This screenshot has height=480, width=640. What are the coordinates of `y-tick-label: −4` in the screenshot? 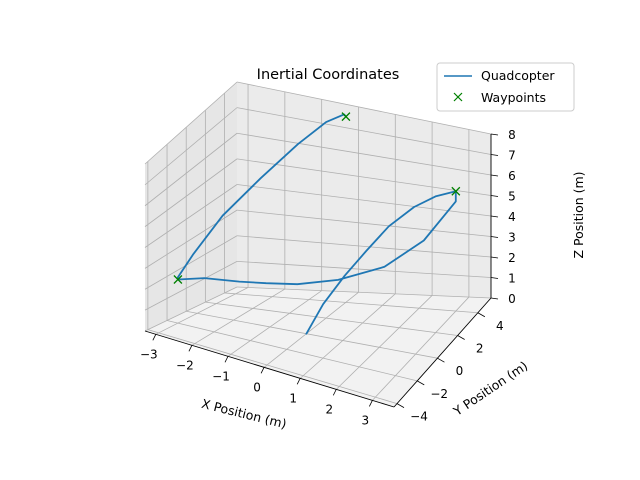 It's located at (419, 417).